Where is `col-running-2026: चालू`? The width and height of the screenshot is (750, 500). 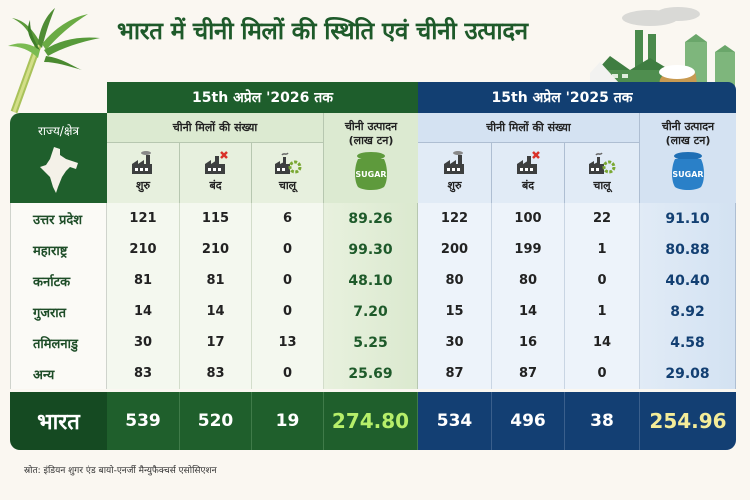 col-running-2026: चालू is located at coordinates (288, 173).